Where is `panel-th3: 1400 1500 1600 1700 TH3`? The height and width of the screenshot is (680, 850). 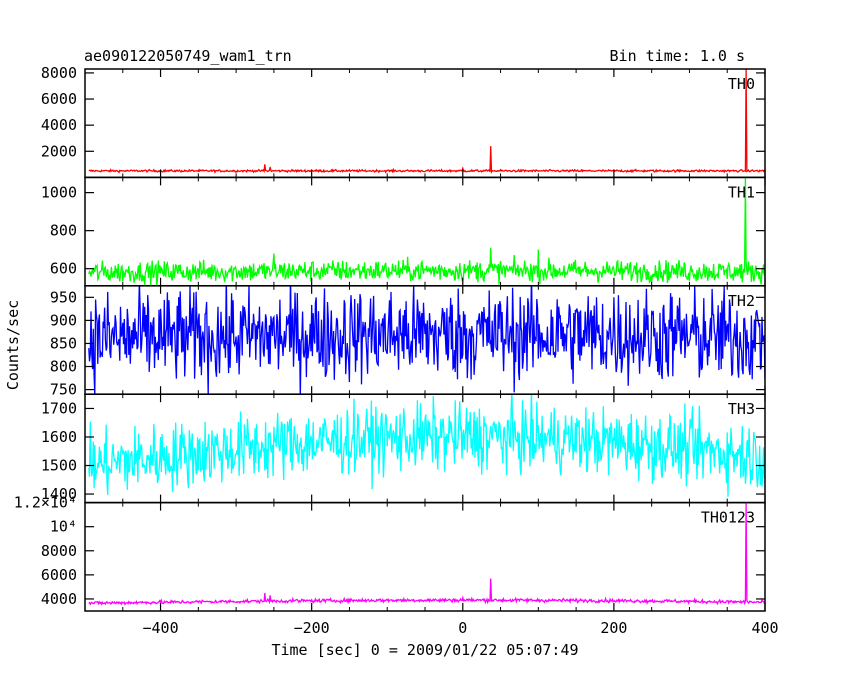 panel-th3: 1400 1500 1600 1700 TH3 is located at coordinates (403, 448).